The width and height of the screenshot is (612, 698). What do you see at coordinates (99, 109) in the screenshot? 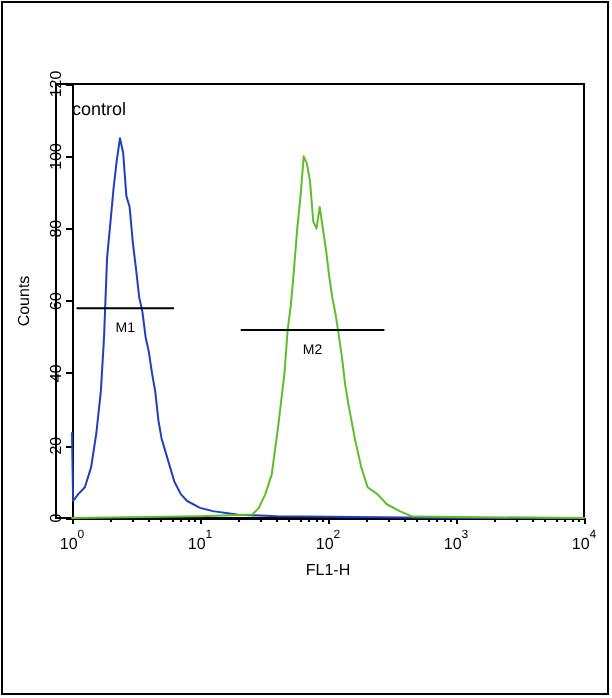
I see `annotation: control` at bounding box center [99, 109].